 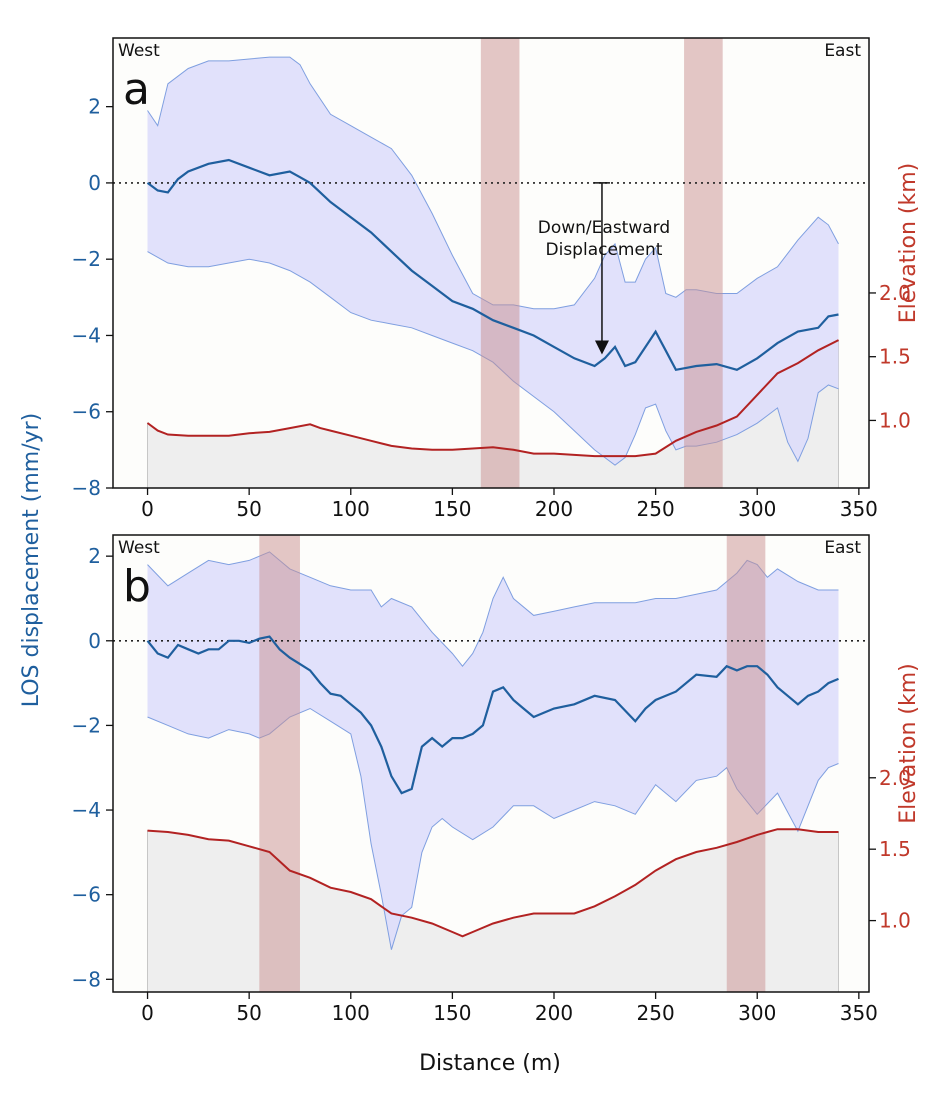 What do you see at coordinates (604, 250) in the screenshot?
I see `annotation-text-line-2: Displacement` at bounding box center [604, 250].